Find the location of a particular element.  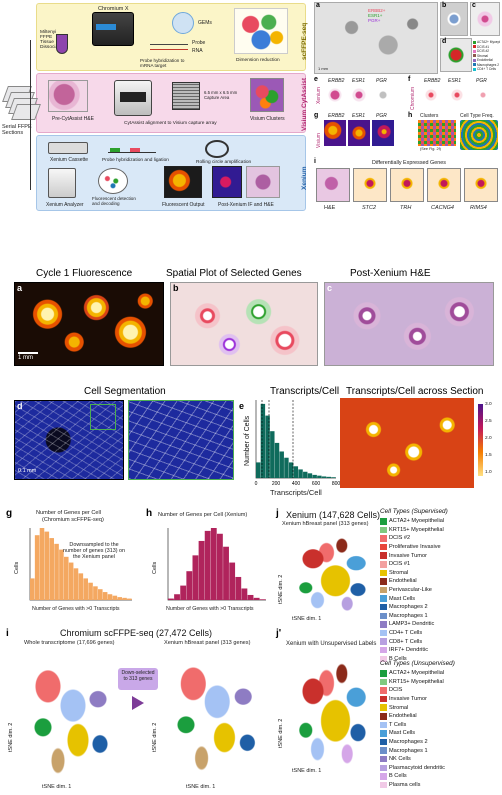

mid-d-scale: 0.1 mm is located at coordinates (27, 471).